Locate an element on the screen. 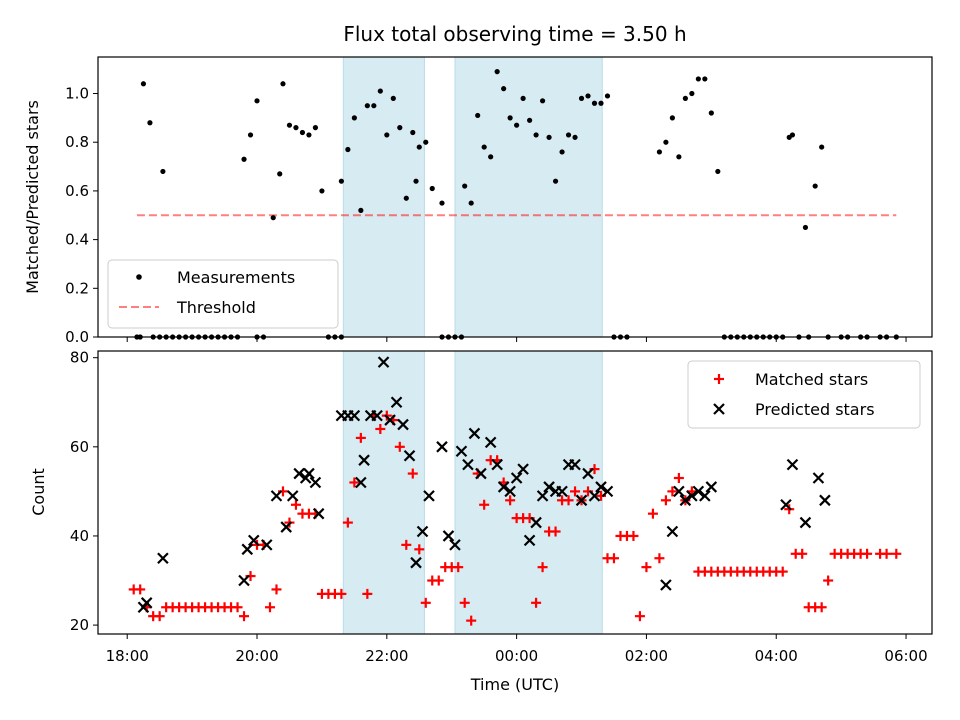  x-tick-label: 20:00 is located at coordinates (256, 656).